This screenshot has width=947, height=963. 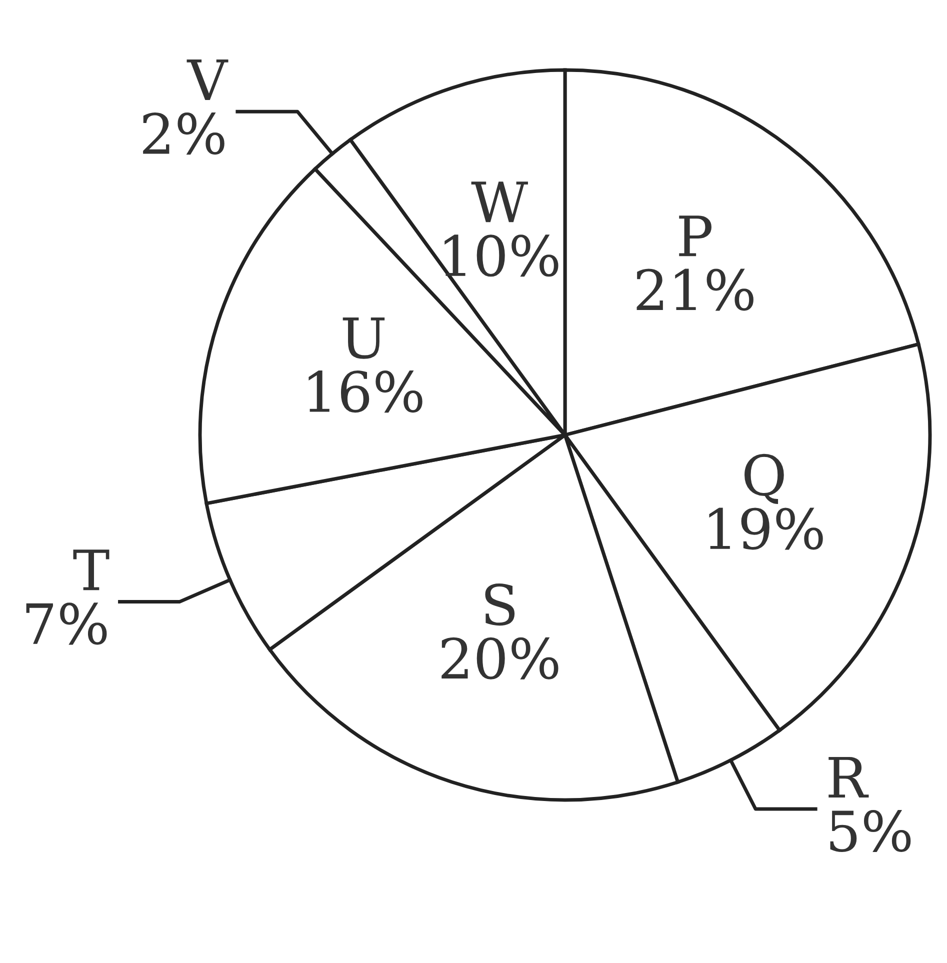 What do you see at coordinates (695, 289) in the screenshot?
I see `data-label: 21%` at bounding box center [695, 289].